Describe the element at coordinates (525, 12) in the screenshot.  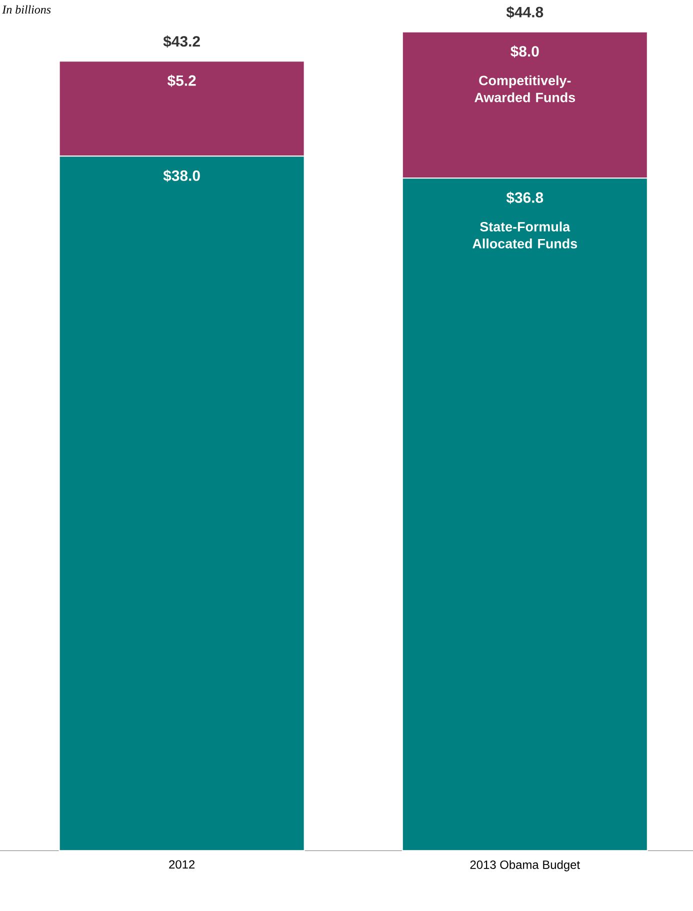
I see `total-label: $44.8` at that location.